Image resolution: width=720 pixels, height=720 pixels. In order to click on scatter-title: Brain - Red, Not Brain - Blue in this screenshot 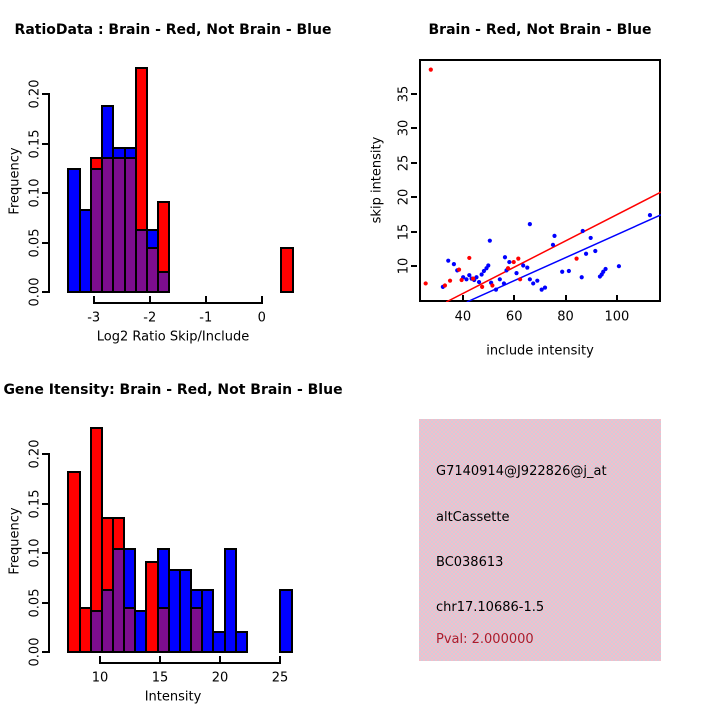, I will do `click(540, 30)`.